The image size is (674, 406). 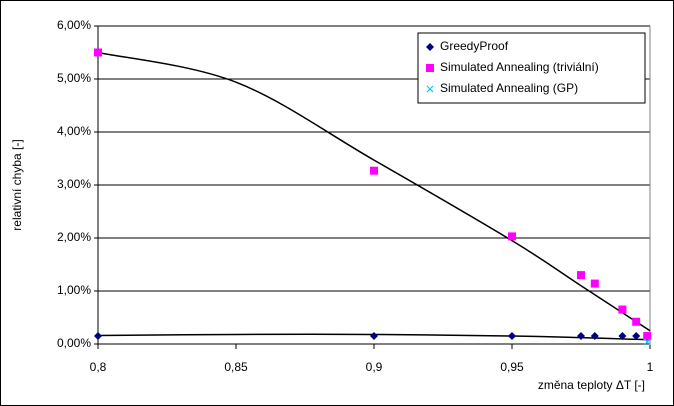 I want to click on legend-item: Simulated Annealing (triviální), so click(x=512, y=67).